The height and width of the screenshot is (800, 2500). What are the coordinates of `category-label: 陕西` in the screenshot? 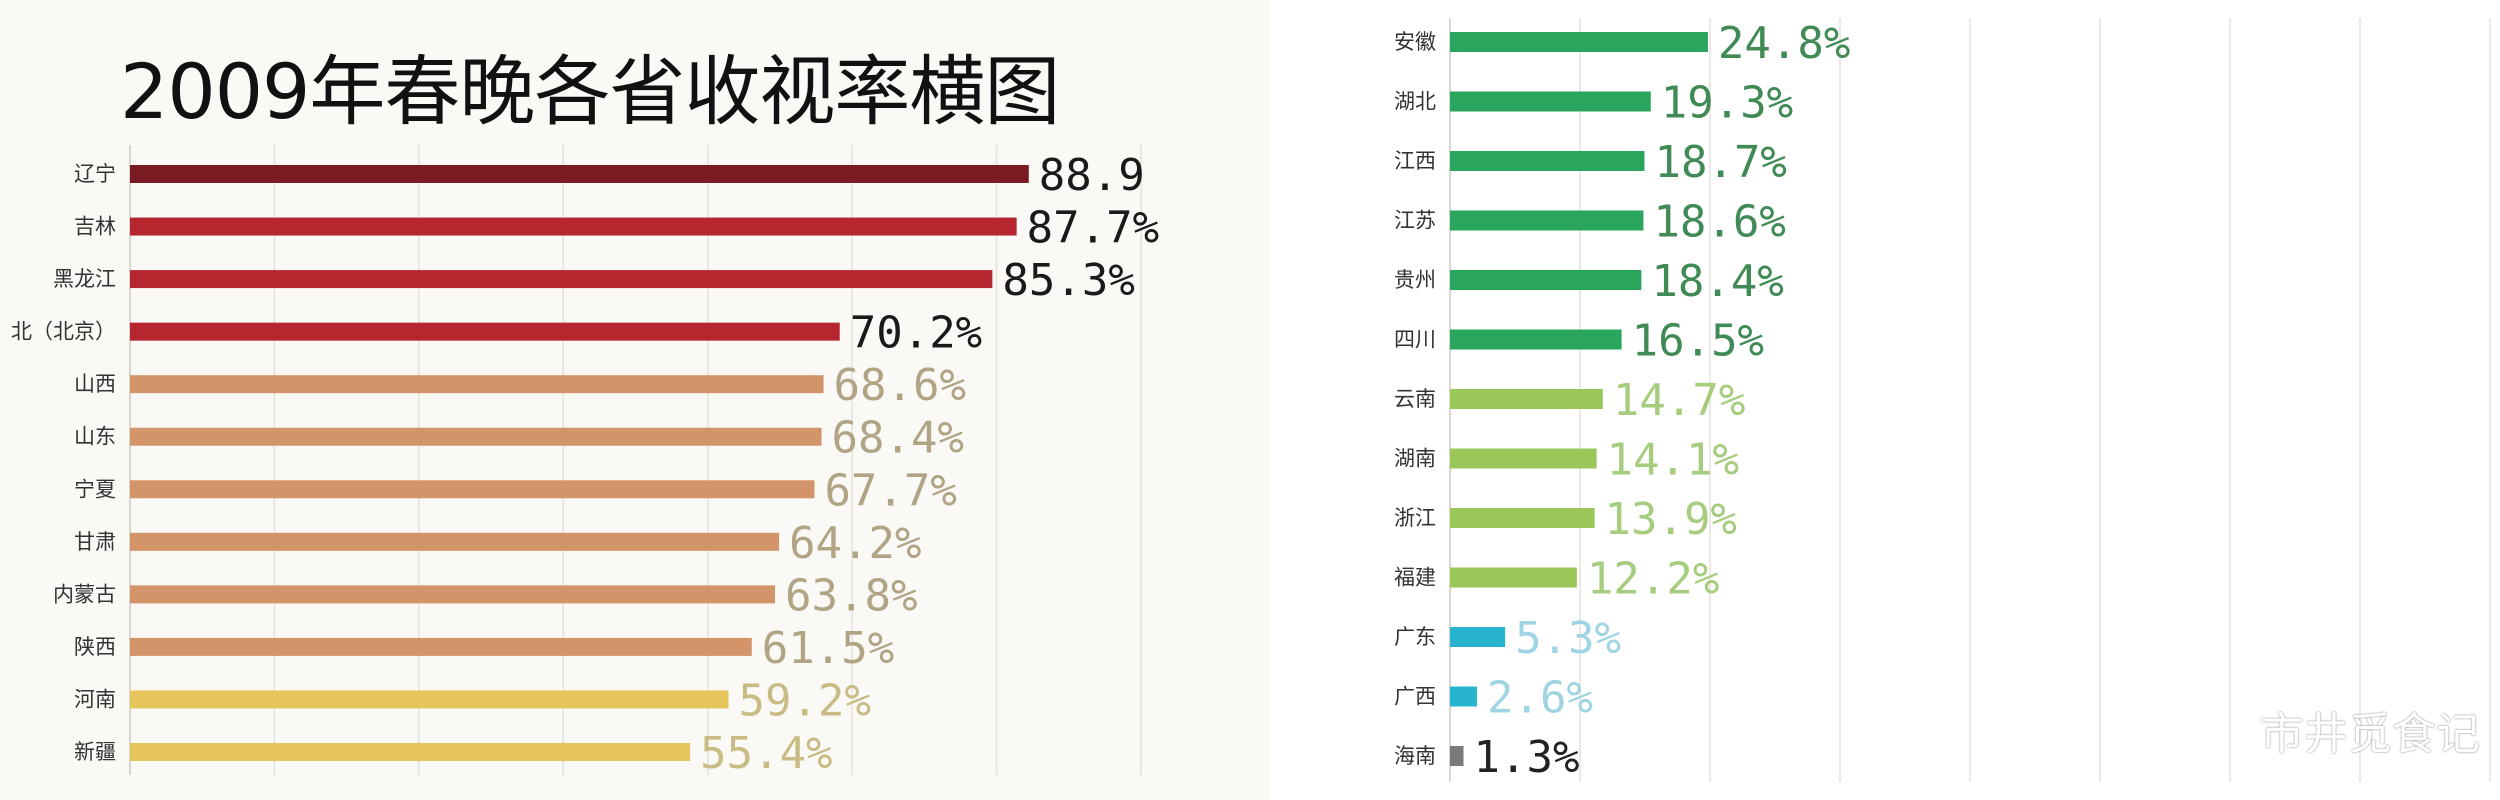 It's located at (95, 647).